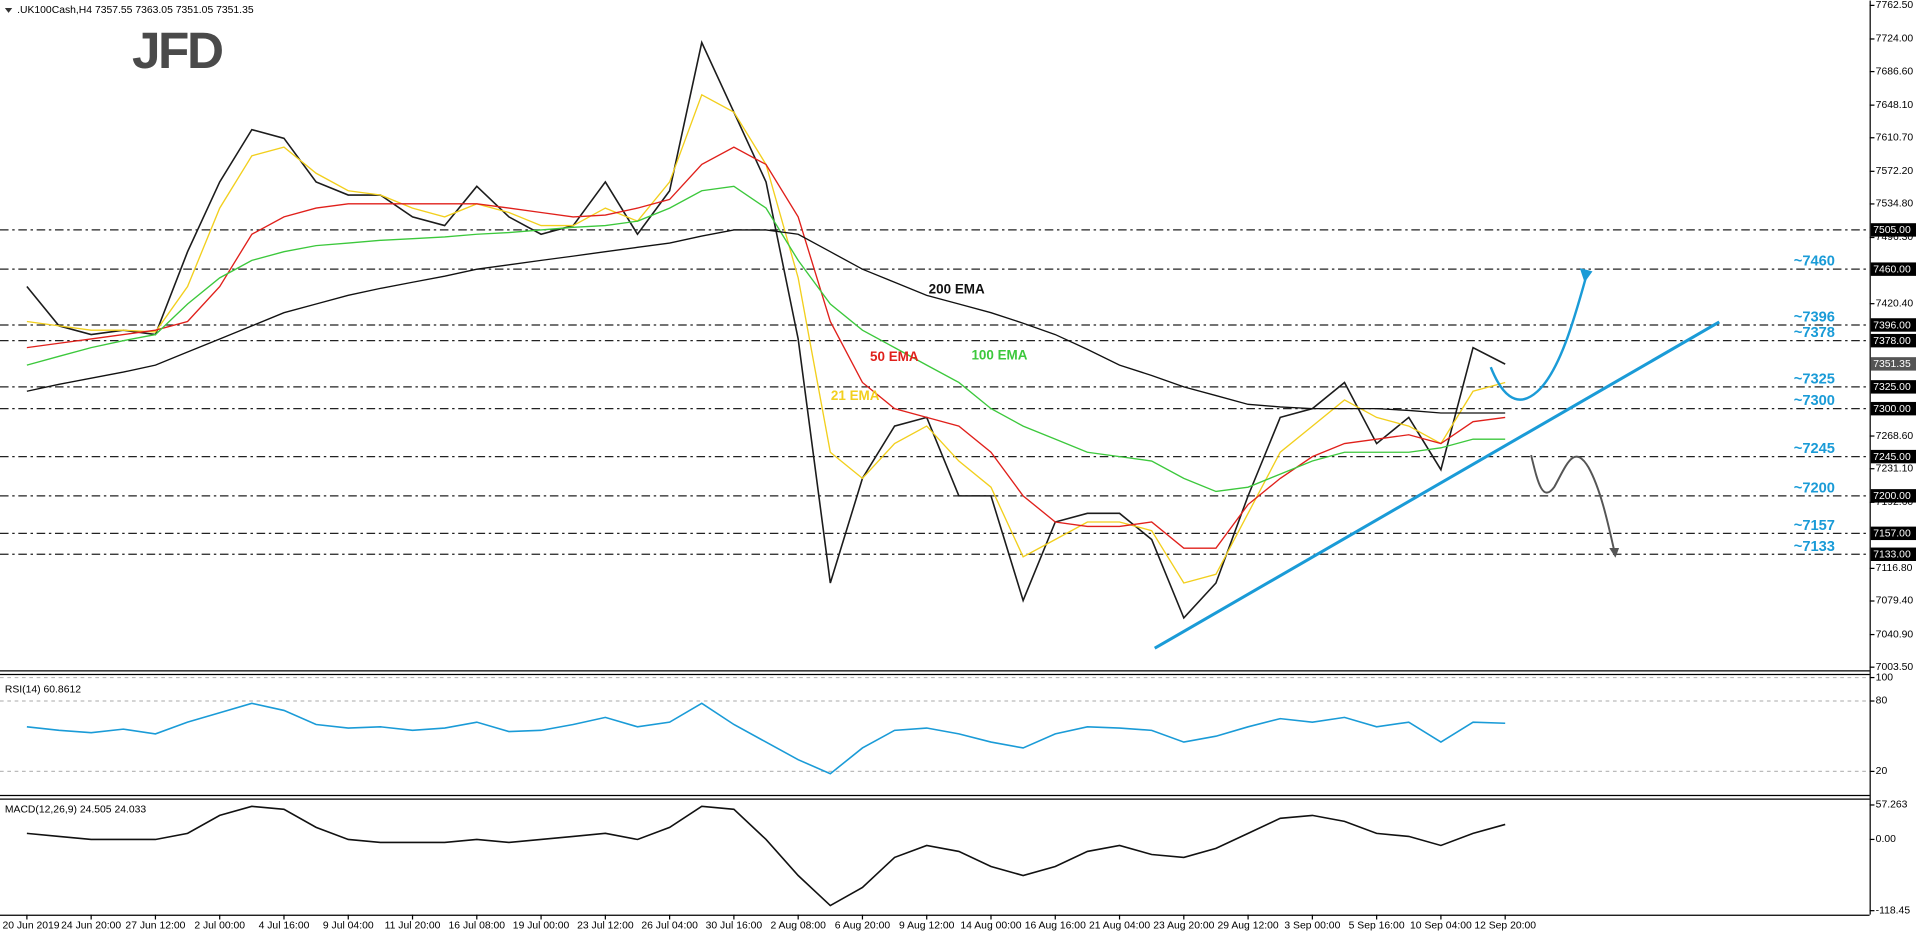 This screenshot has width=1916, height=936. What do you see at coordinates (798, 925) in the screenshot?
I see `x-tick-label: 2 Aug 08:00` at bounding box center [798, 925].